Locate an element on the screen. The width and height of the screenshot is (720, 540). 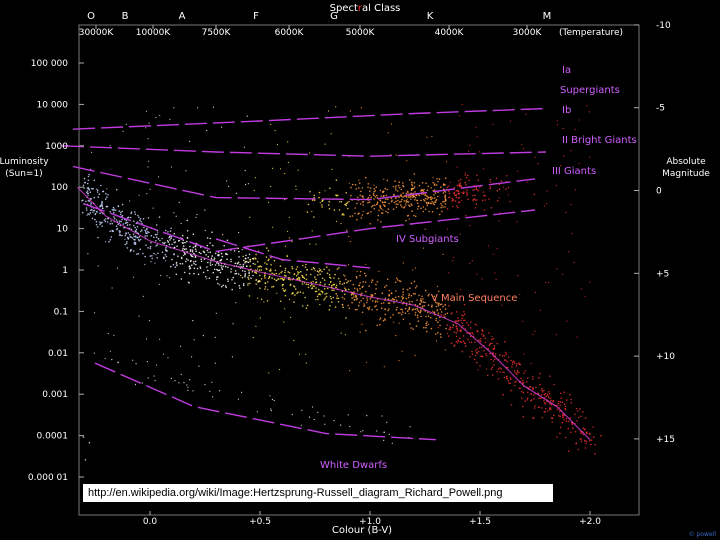
spectral-class-B: B is located at coordinates (125, 16).